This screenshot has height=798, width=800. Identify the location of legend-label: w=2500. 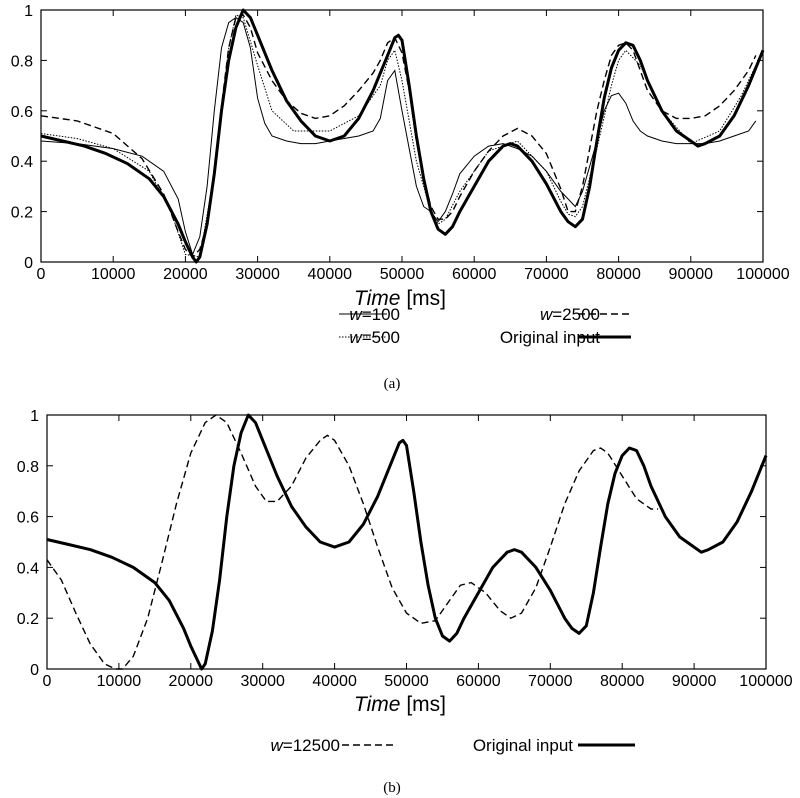
(570, 314).